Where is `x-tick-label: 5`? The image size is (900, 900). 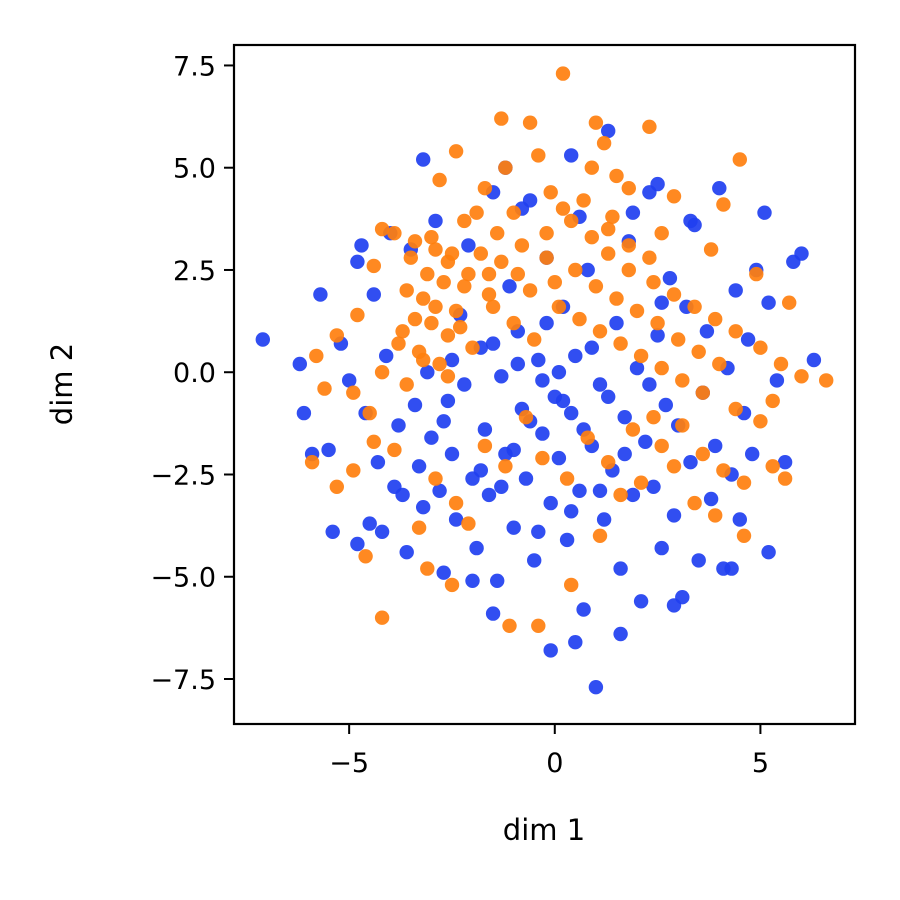 x-tick-label: 5 is located at coordinates (760, 763).